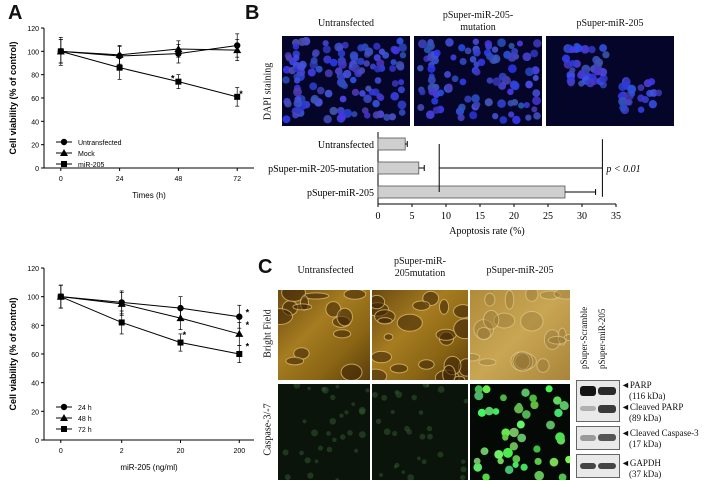  I want to click on x-tick-label: 20, so click(181, 451).